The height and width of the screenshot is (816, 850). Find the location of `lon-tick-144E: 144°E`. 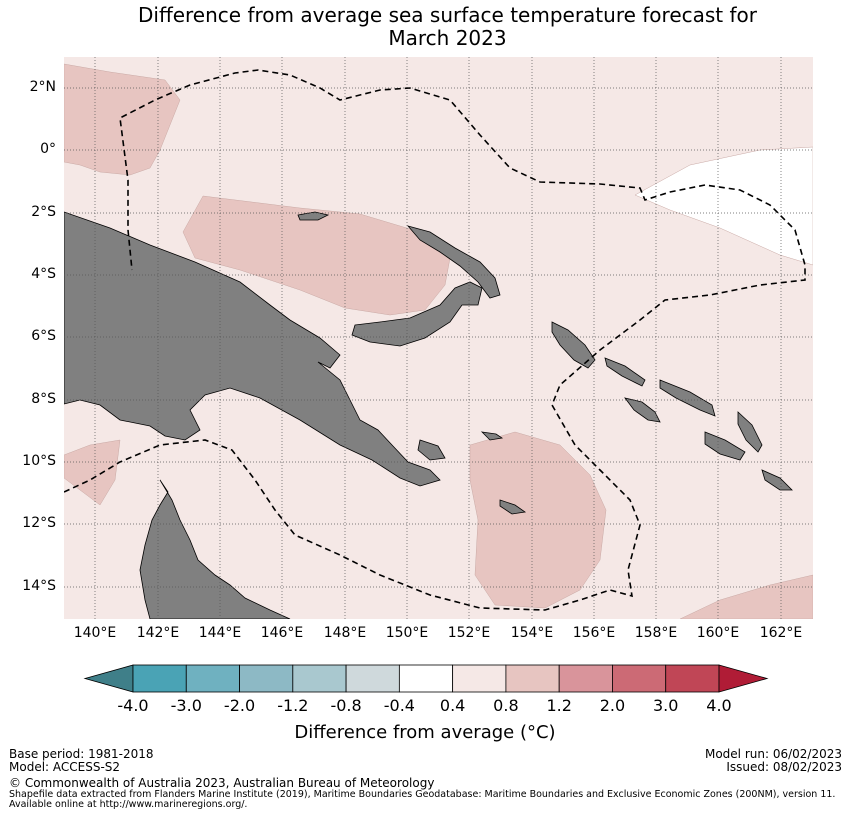

lon-tick-144E: 144°E is located at coordinates (220, 633).